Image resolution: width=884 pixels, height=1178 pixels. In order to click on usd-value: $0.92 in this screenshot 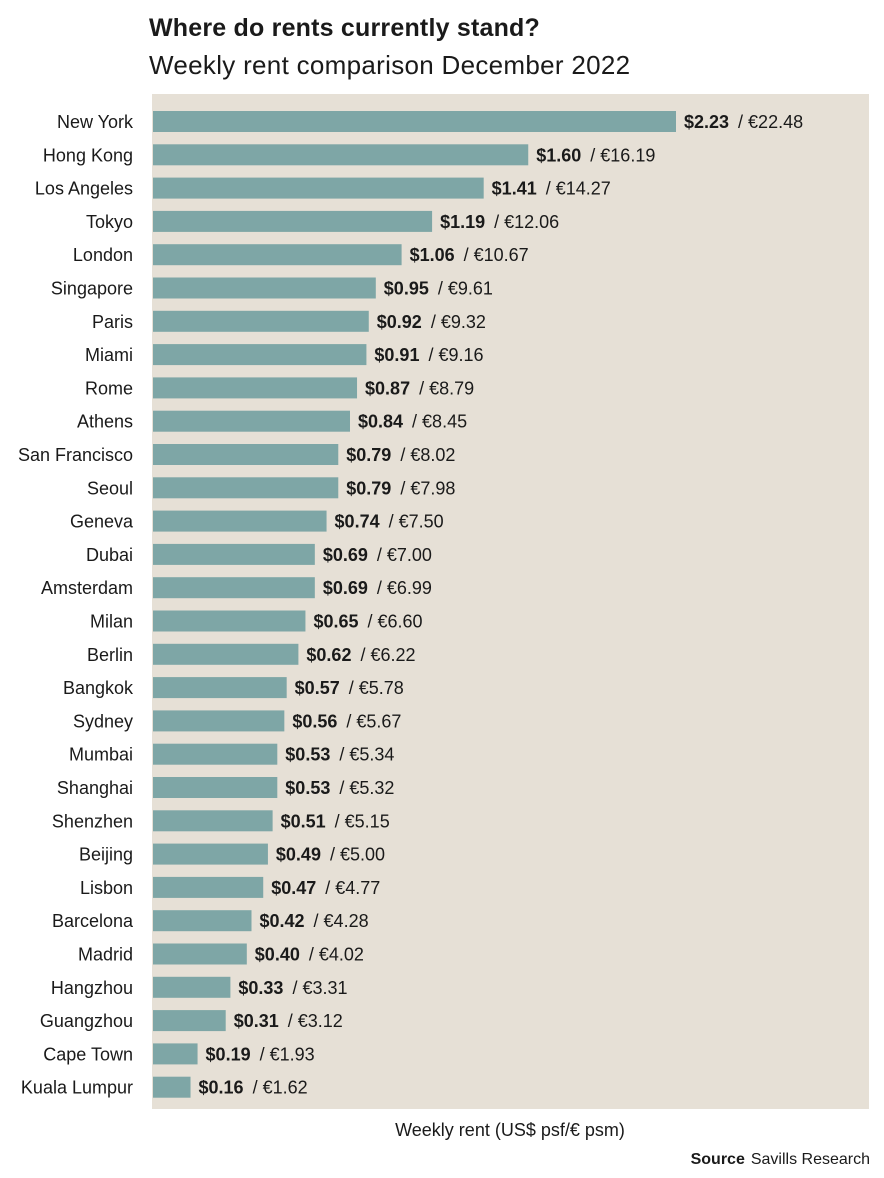, I will do `click(399, 322)`.